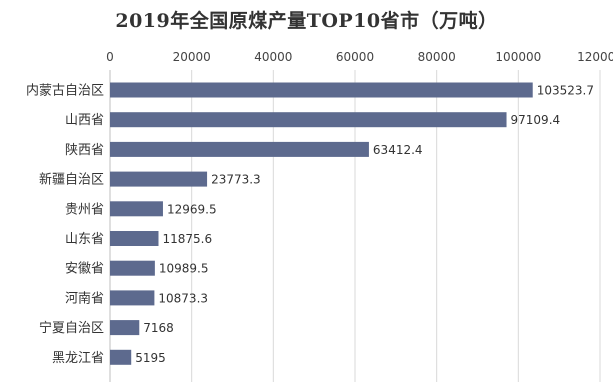  Describe the element at coordinates (187, 239) in the screenshot. I see `data-label: 11875.6` at that location.